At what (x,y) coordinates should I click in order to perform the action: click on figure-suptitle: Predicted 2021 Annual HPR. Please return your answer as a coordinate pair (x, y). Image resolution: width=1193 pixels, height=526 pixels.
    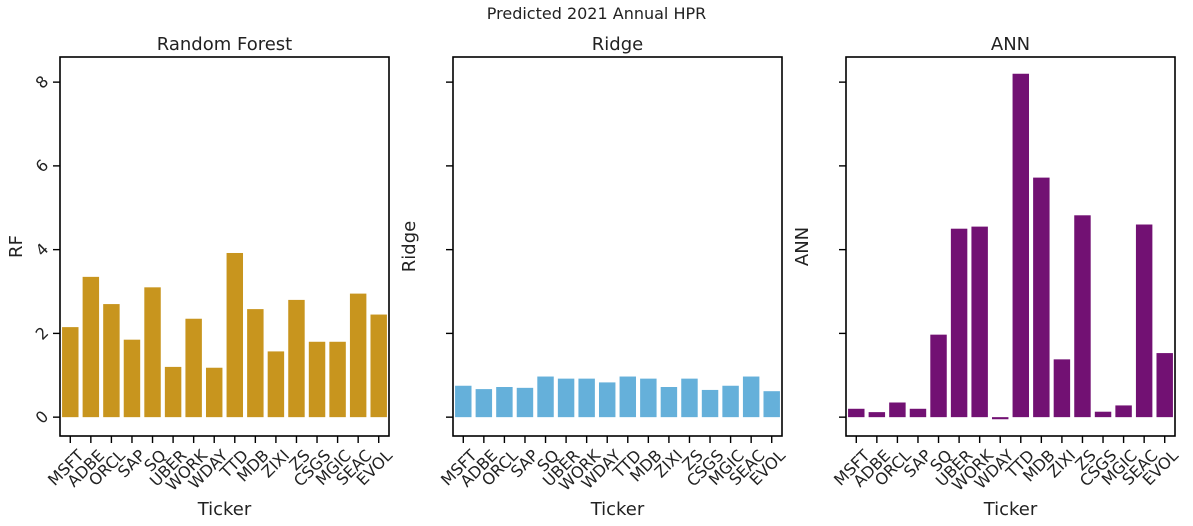
    Looking at the image, I should click on (596, 13).